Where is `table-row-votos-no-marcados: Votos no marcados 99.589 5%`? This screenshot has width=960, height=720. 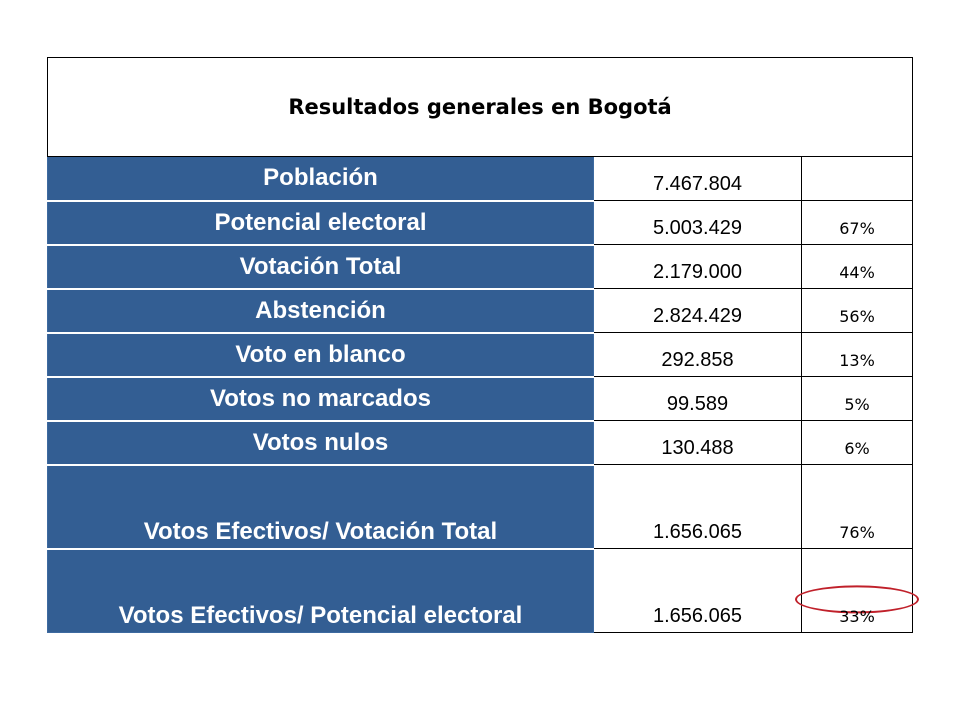
table-row-votos-no-marcados: Votos no marcados 99.589 5% is located at coordinates (480, 399).